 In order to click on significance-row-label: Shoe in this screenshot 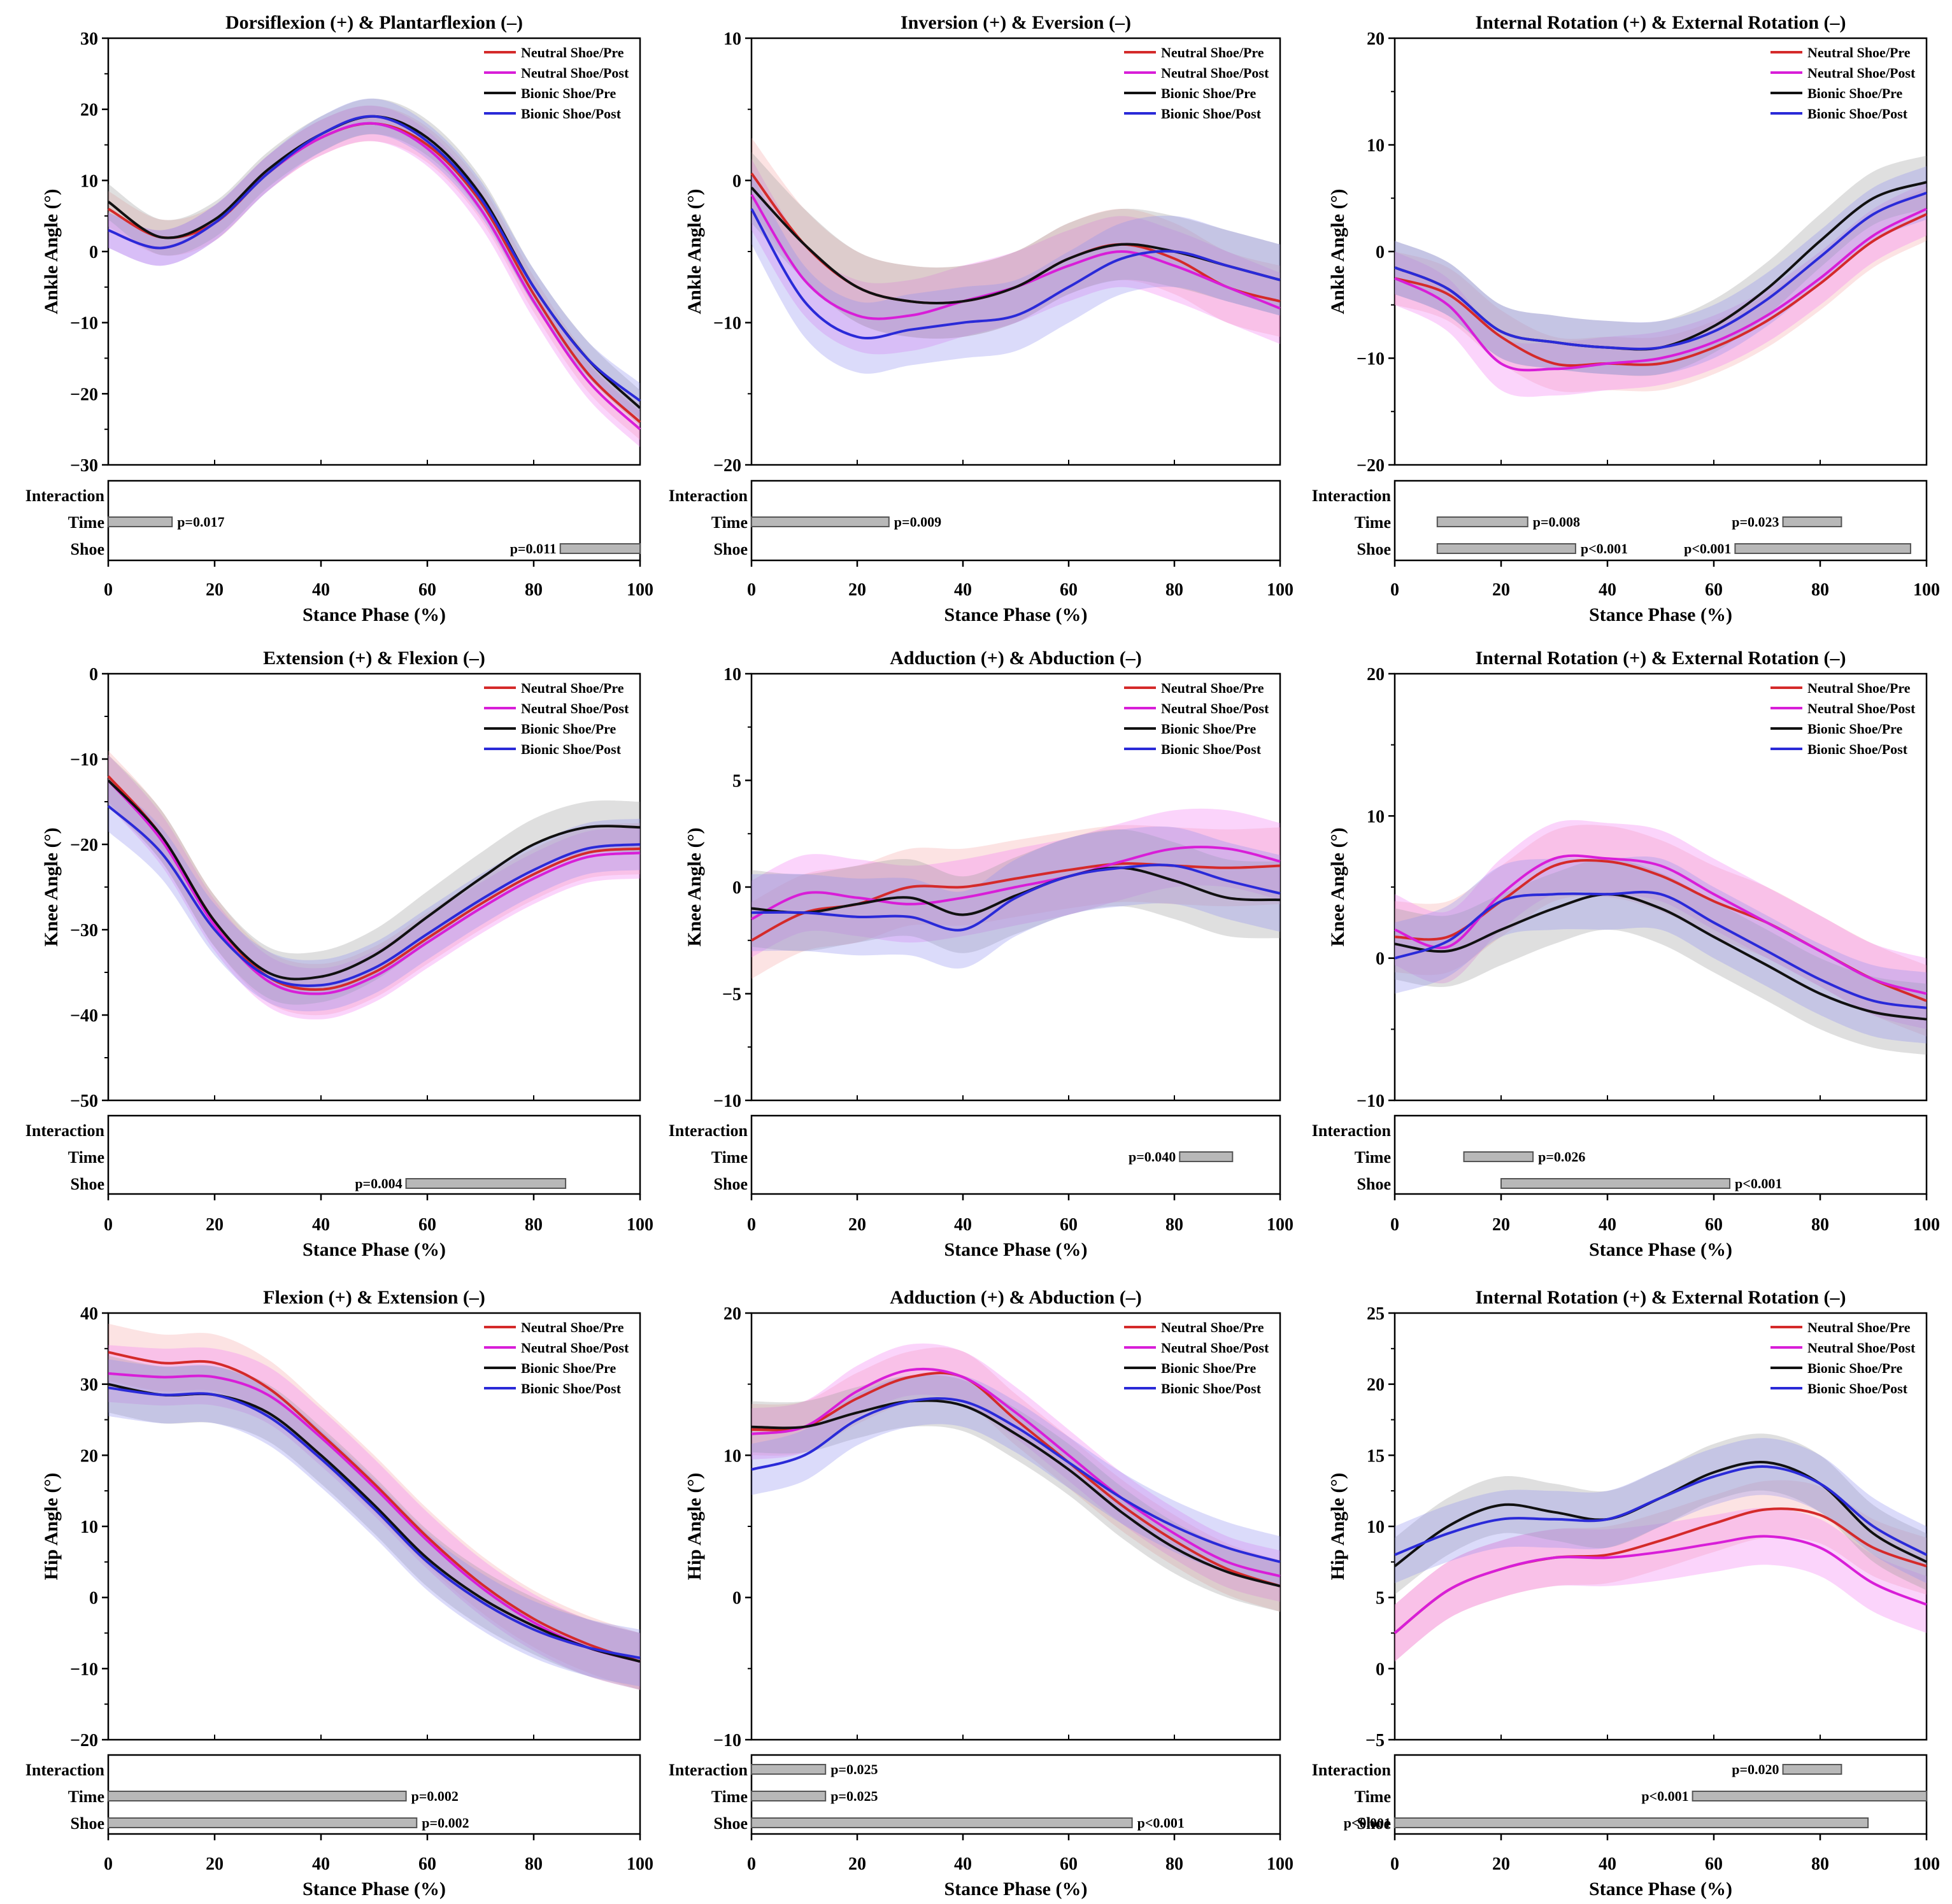, I will do `click(731, 1184)`.